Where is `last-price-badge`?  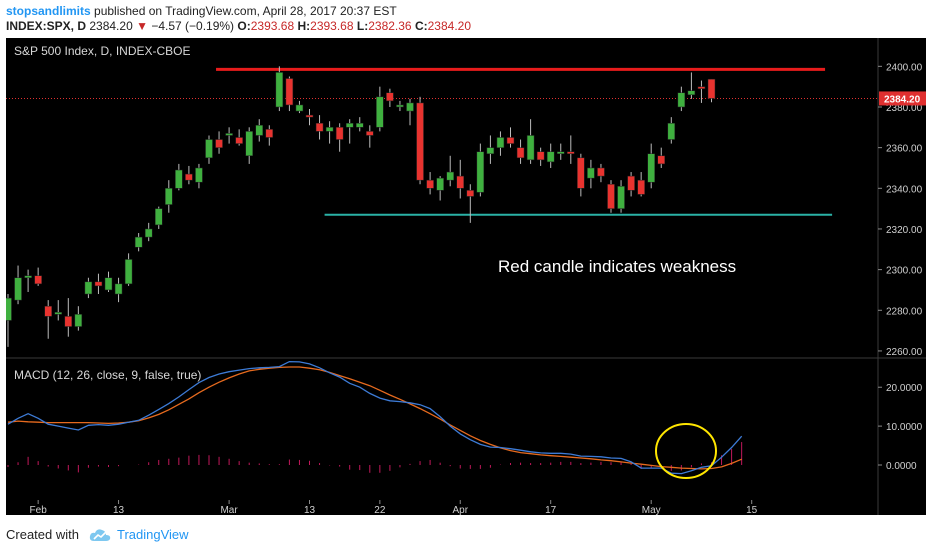 last-price-badge is located at coordinates (902, 98).